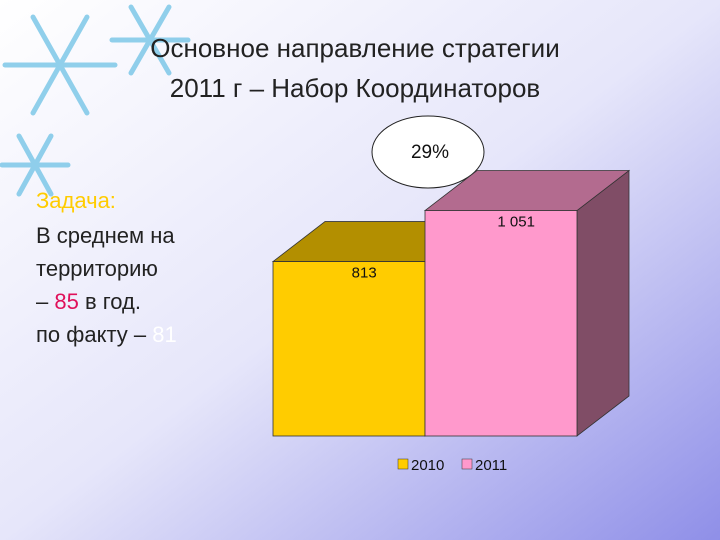  Describe the element at coordinates (94, 334) in the screenshot. I see `text-part: по факту –` at that location.